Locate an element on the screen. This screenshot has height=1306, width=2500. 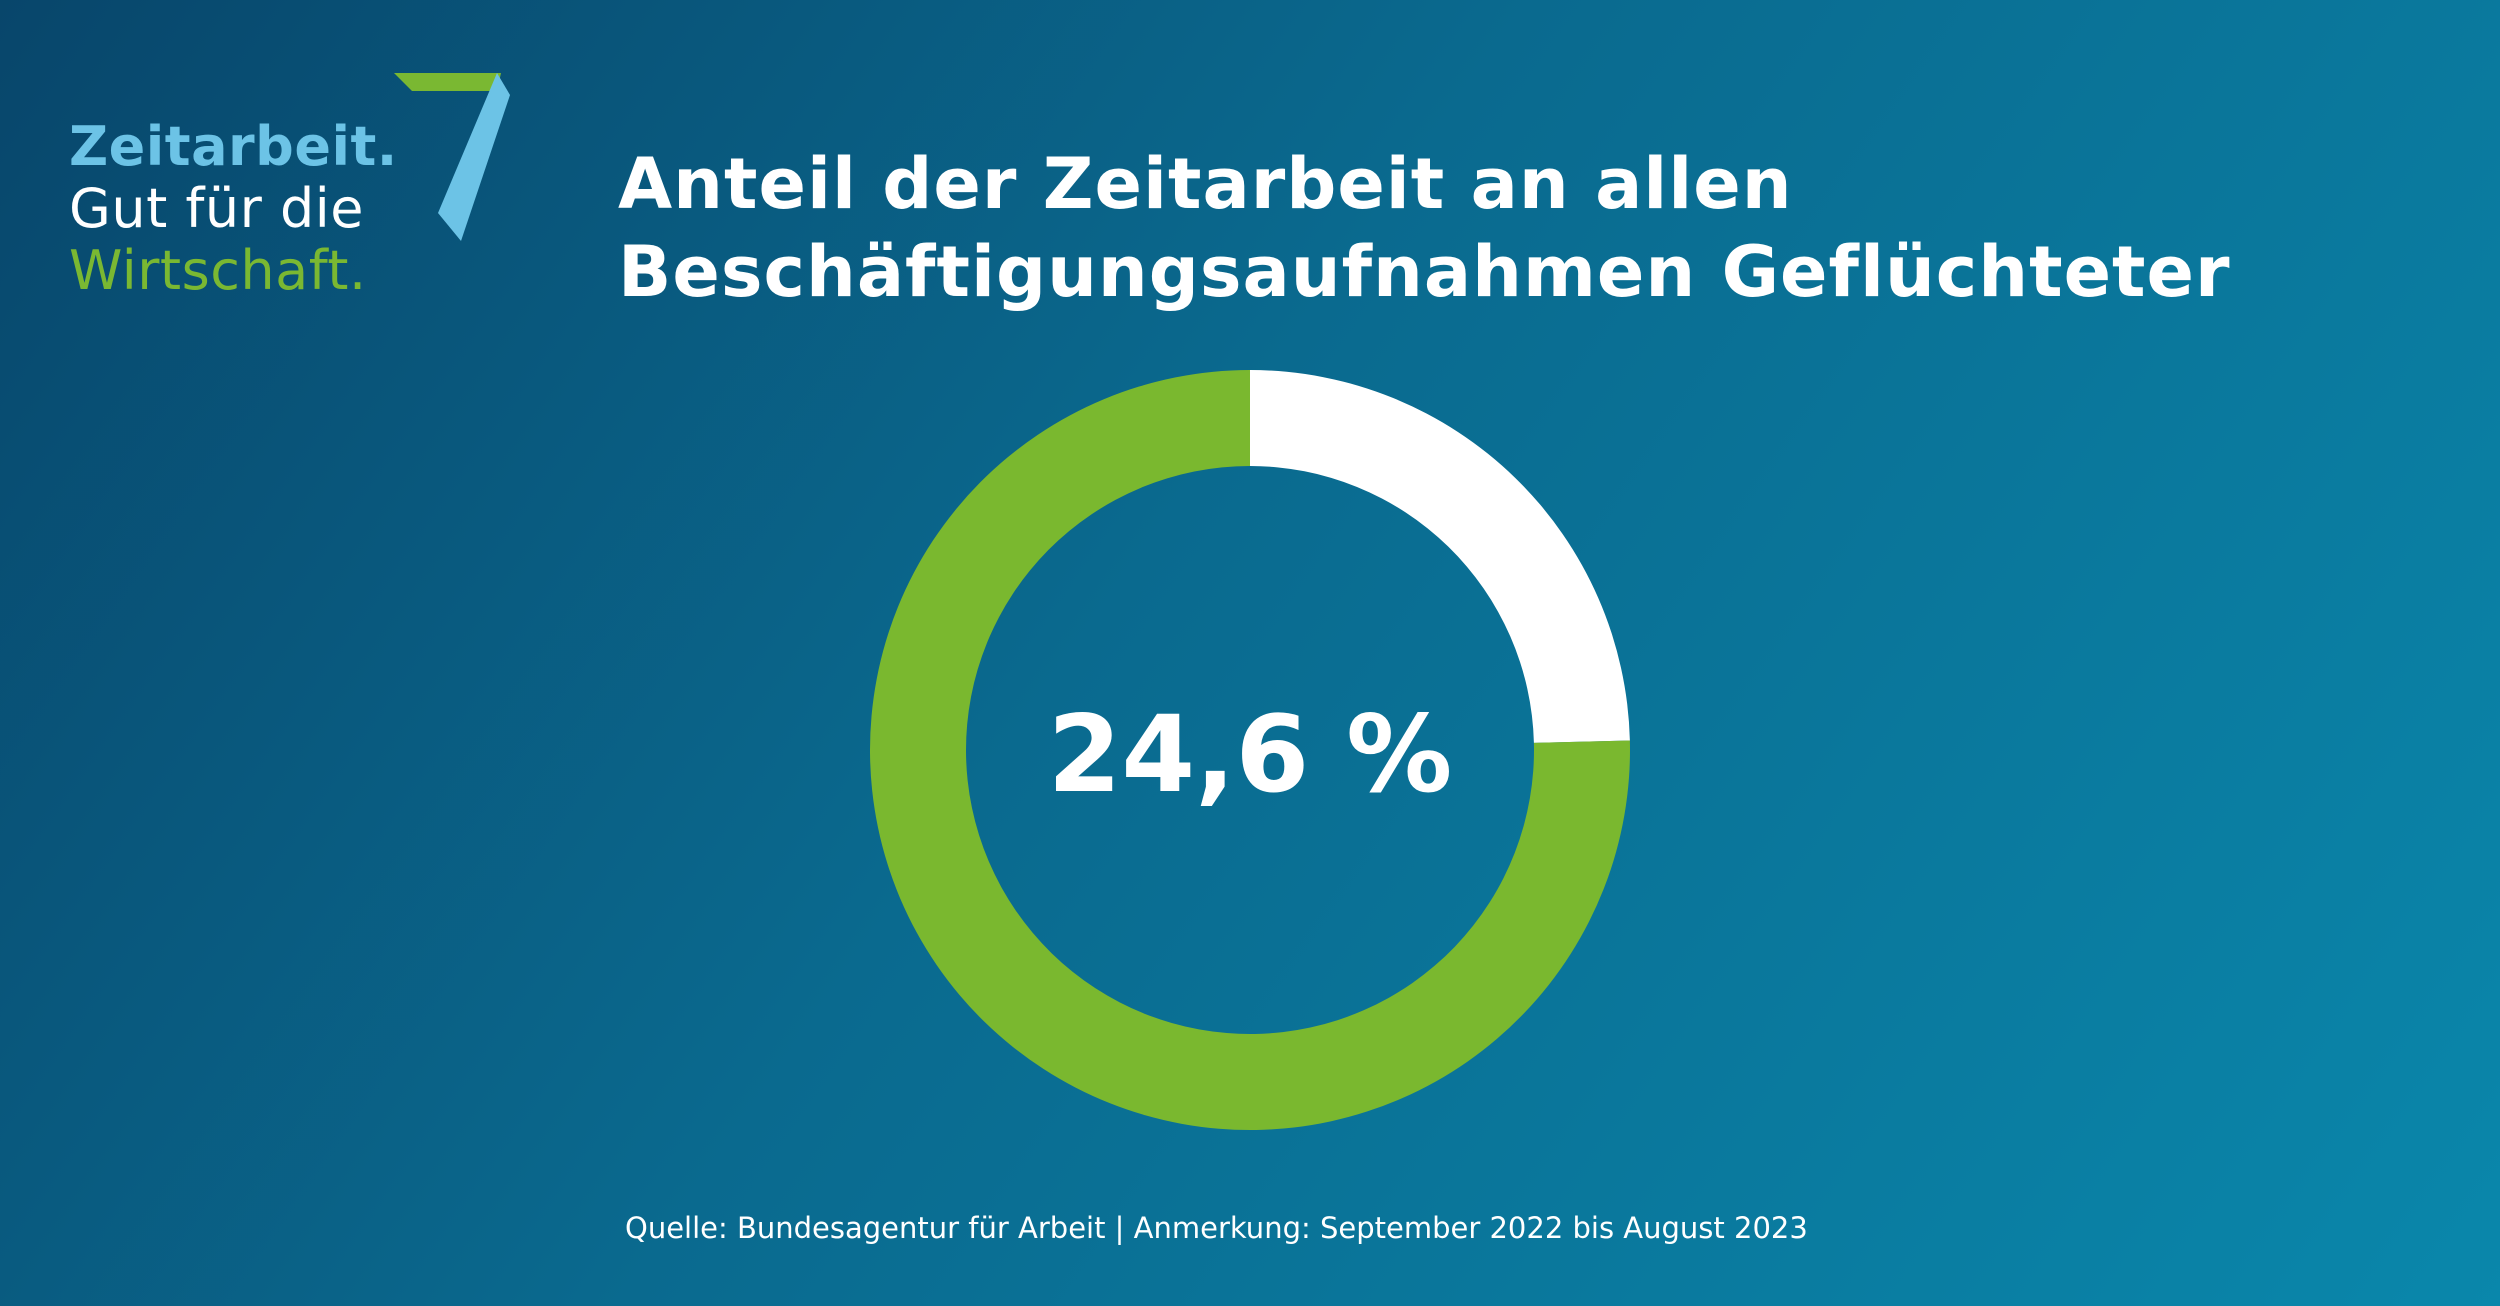
logo-line-wirtschaft: Wirtschaft. is located at coordinates (218, 270).